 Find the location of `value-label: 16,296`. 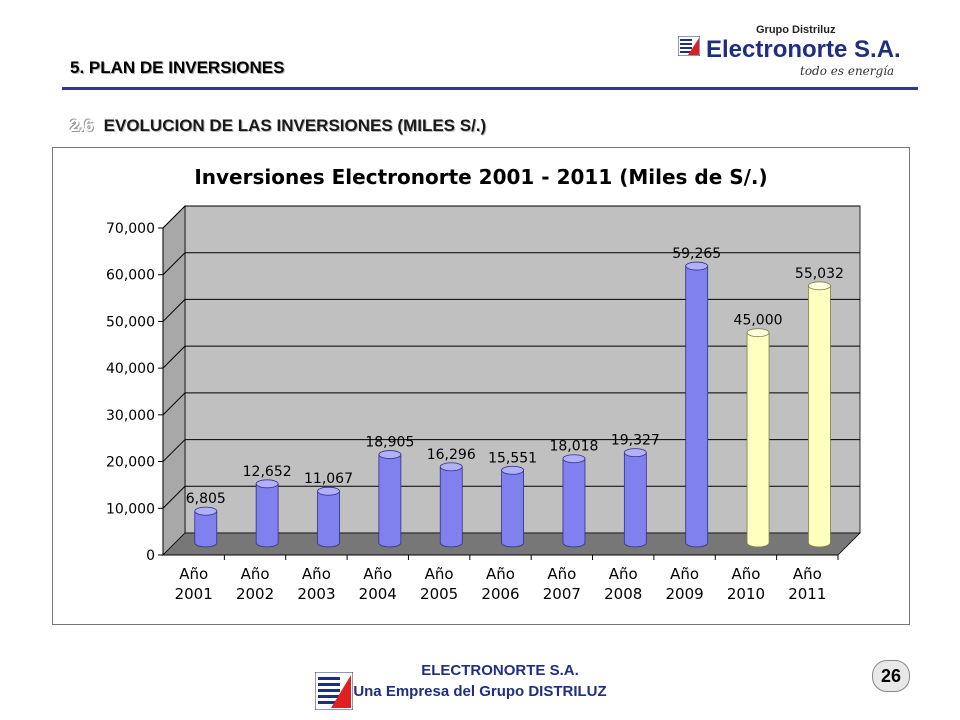

value-label: 16,296 is located at coordinates (451, 455).